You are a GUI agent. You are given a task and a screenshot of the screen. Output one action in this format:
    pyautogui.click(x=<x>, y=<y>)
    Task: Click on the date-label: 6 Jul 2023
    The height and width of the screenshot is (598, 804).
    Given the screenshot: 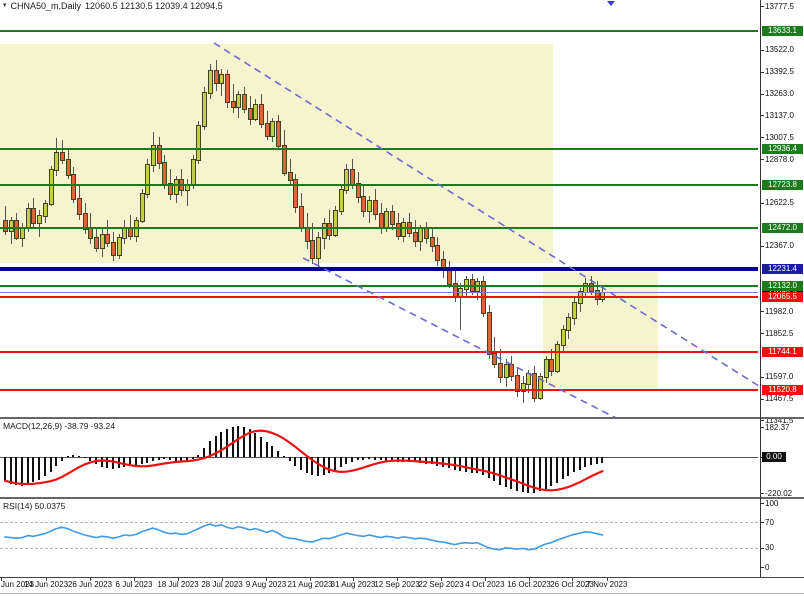 What is the action you would take?
    pyautogui.click(x=134, y=584)
    